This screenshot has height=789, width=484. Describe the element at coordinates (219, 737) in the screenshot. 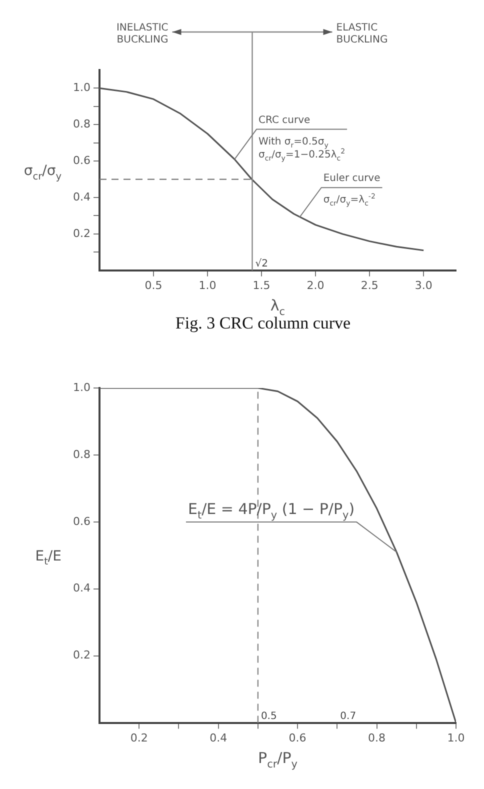

I see `x-tick-label: 0.4` at that location.